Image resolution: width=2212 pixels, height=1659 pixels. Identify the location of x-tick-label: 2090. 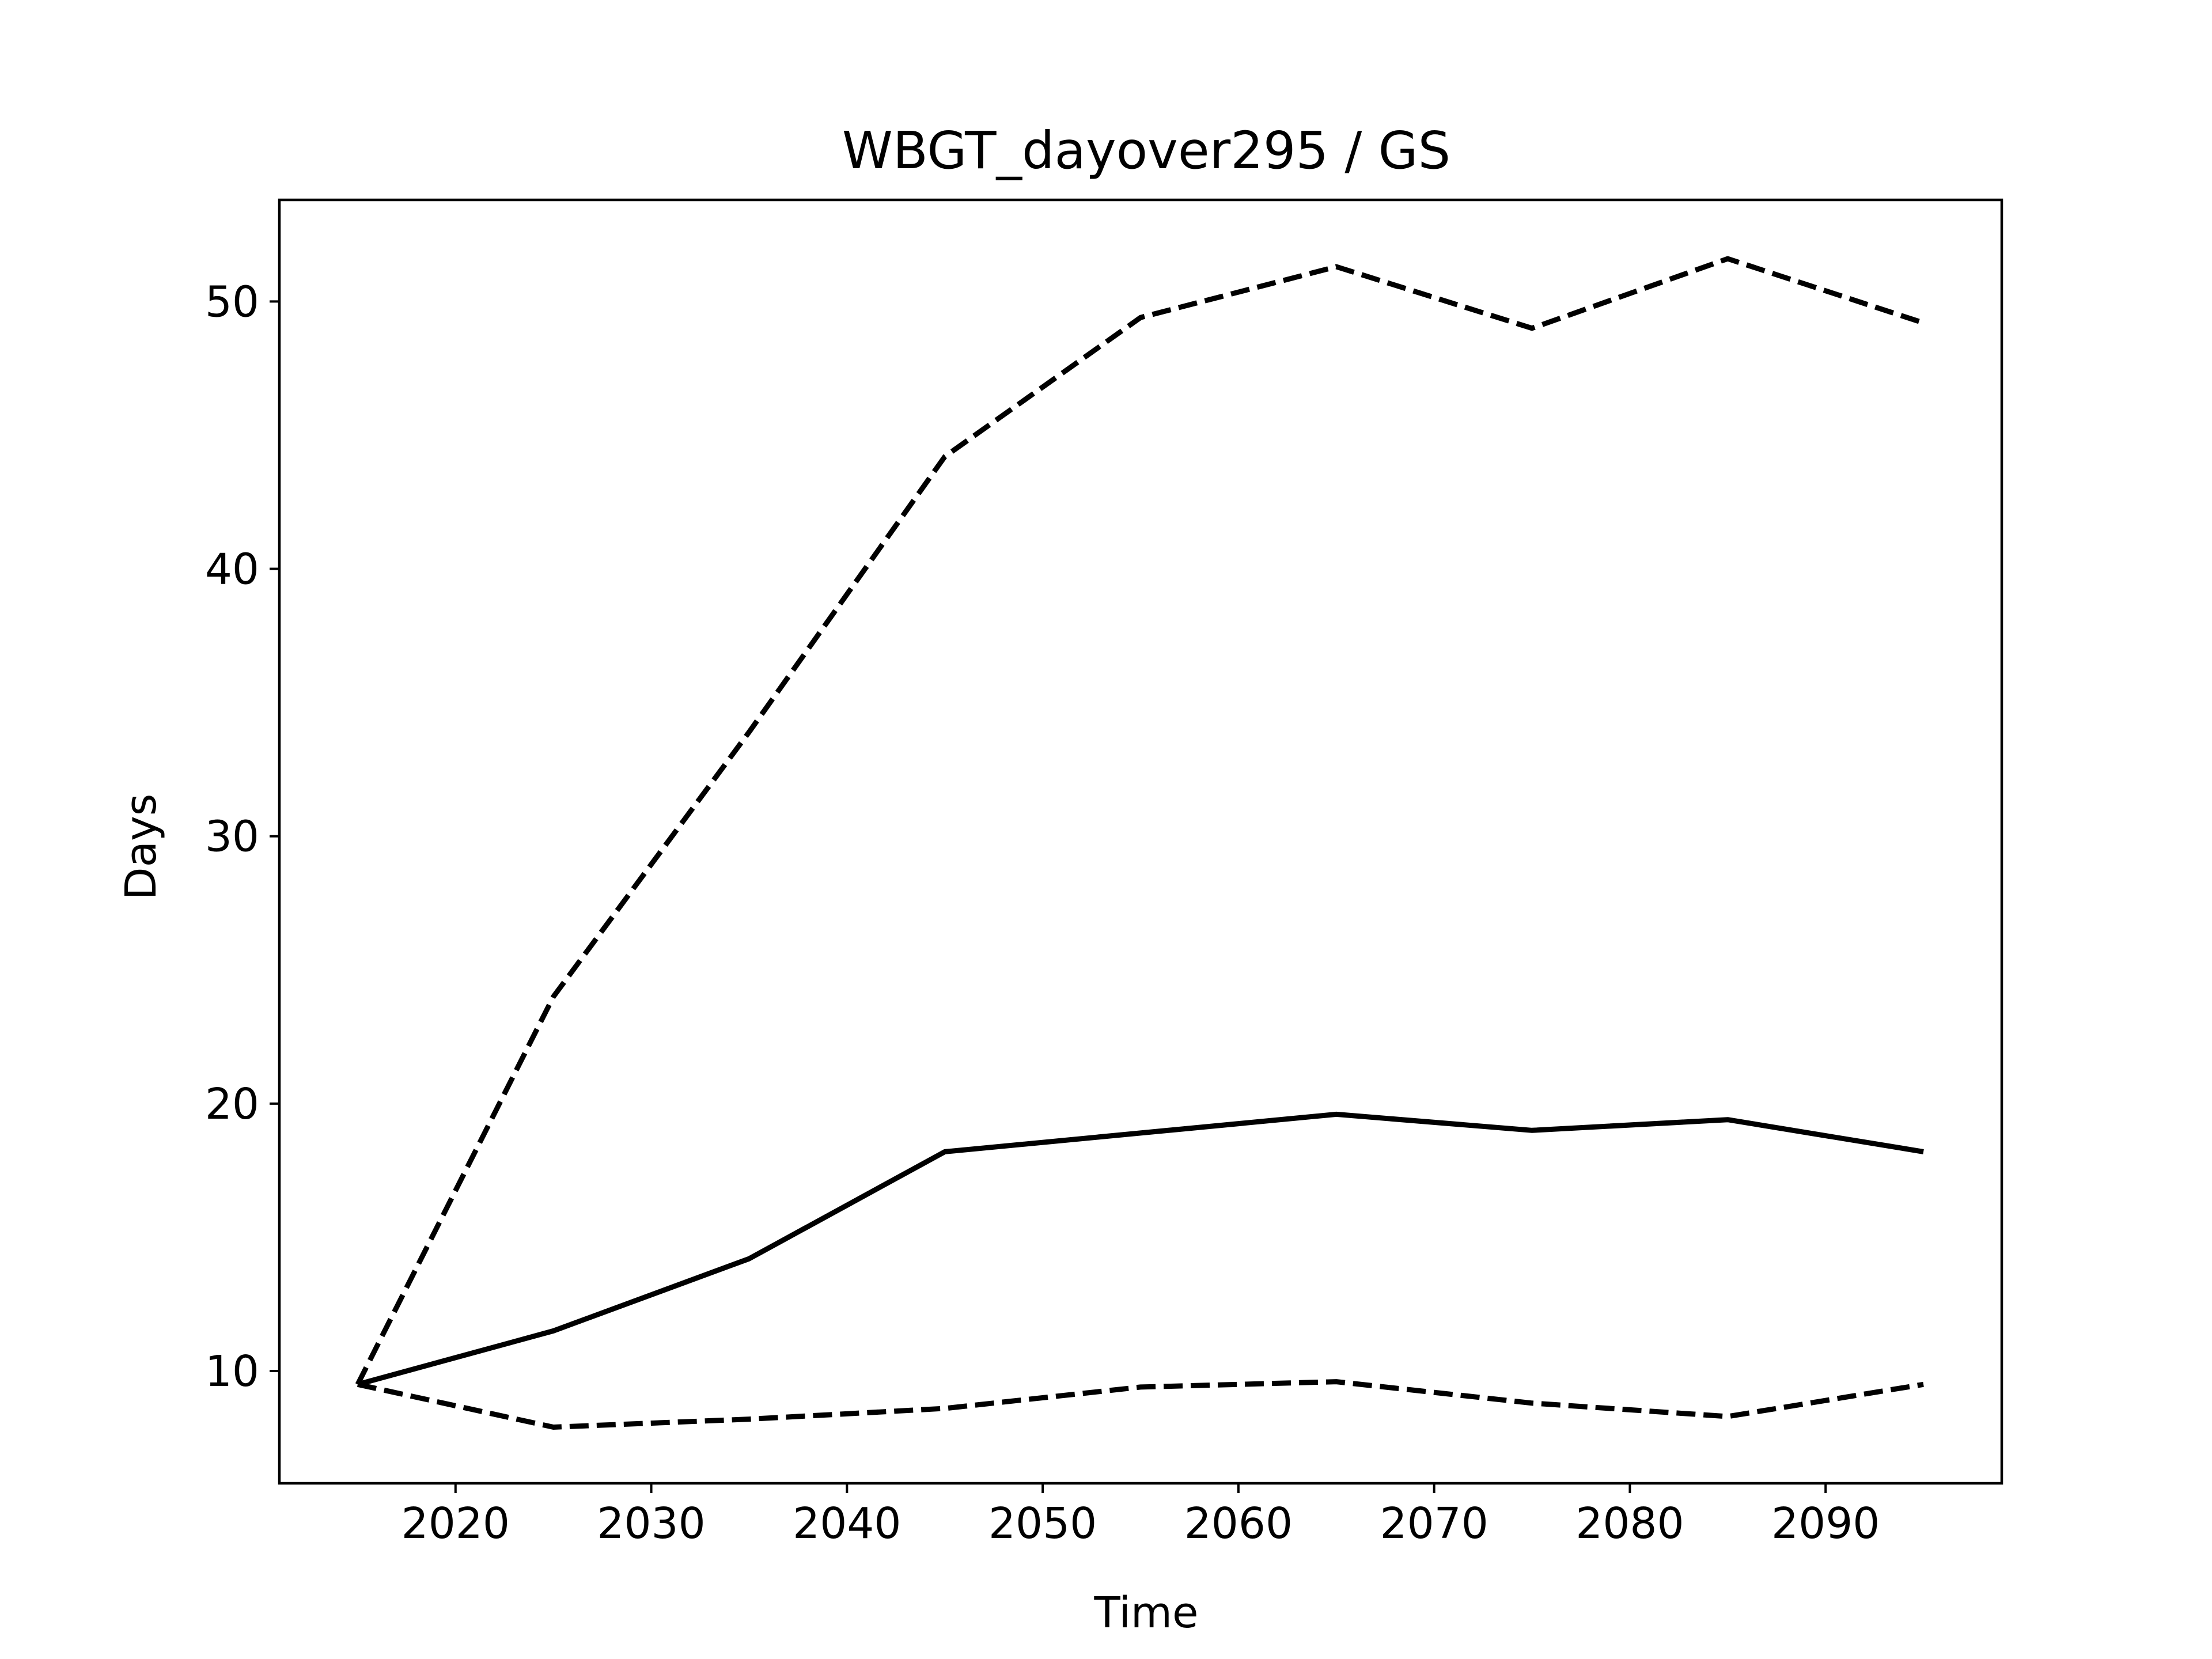
(1825, 1523).